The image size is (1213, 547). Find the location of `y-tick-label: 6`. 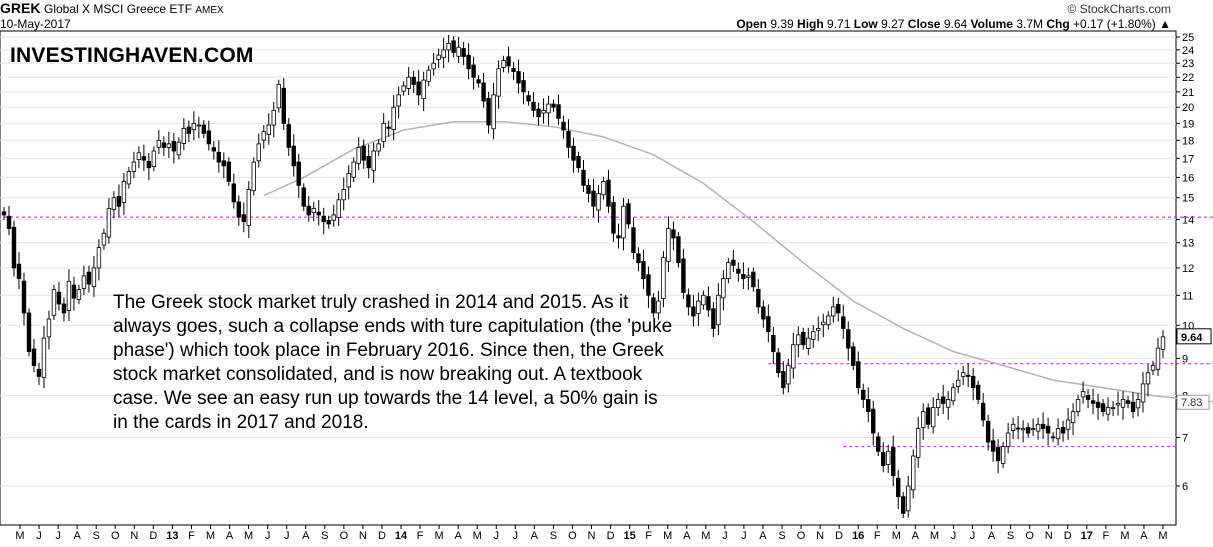

y-tick-label: 6 is located at coordinates (1185, 487).